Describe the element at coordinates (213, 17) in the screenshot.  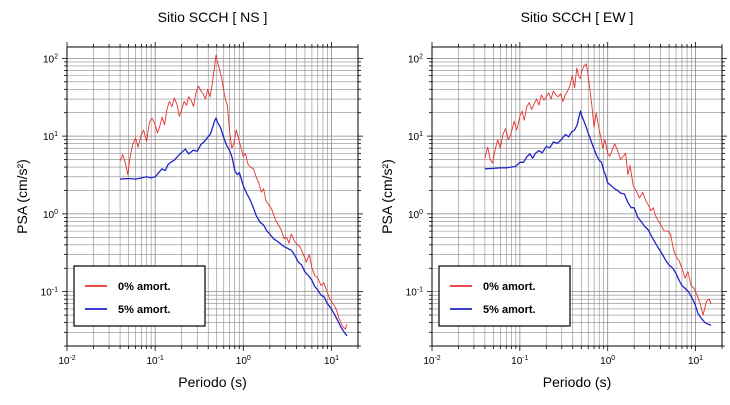
I see `chart-title: Sitio SCCH [ NS ]` at that location.